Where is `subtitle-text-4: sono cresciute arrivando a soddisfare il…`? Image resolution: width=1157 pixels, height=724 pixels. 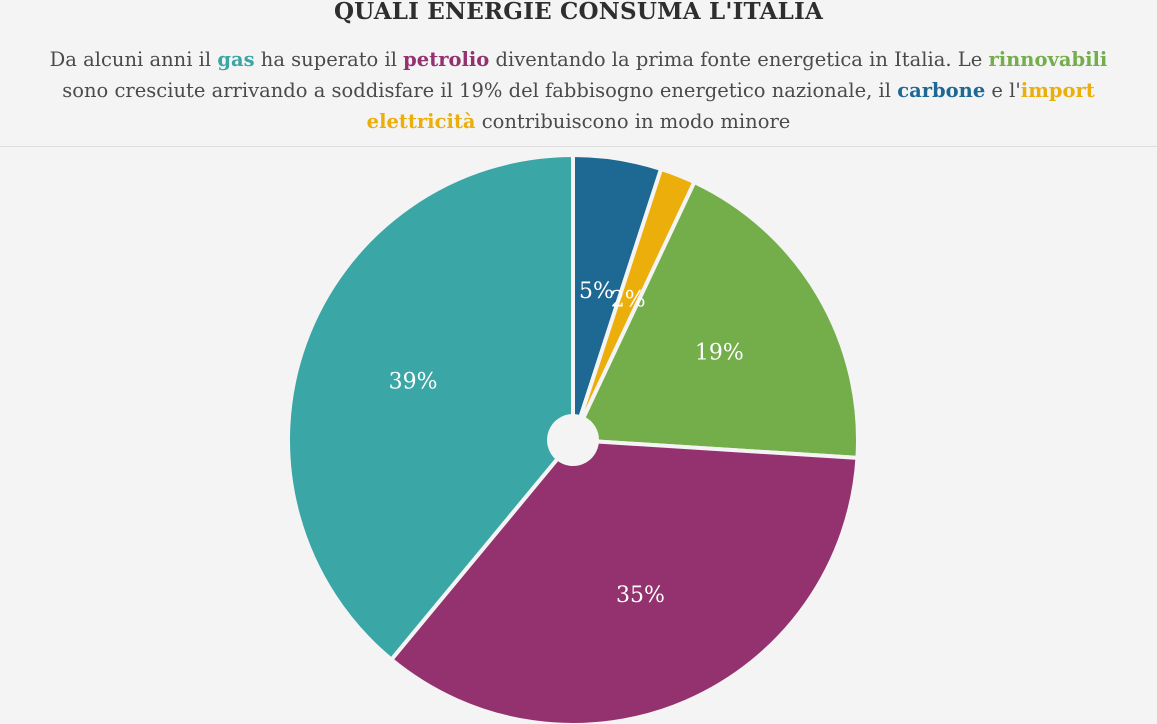
subtitle-text-4: sono cresciute arrivando a soddisfare il… is located at coordinates (480, 90).